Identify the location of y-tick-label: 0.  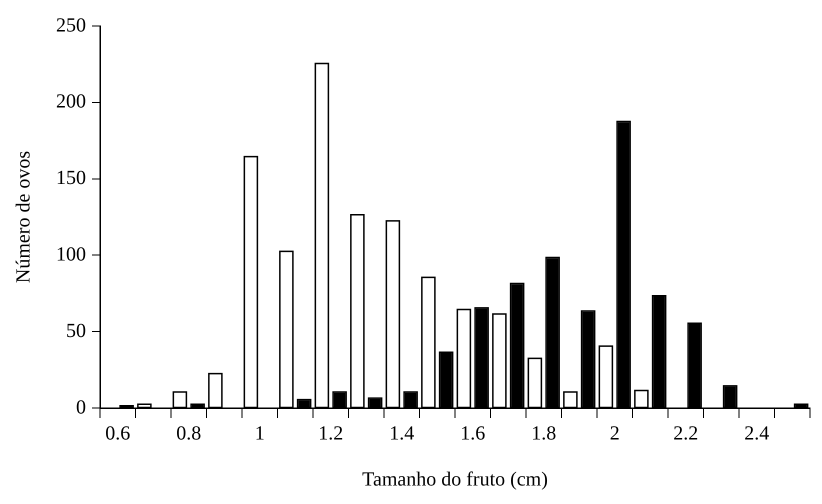
(81, 407).